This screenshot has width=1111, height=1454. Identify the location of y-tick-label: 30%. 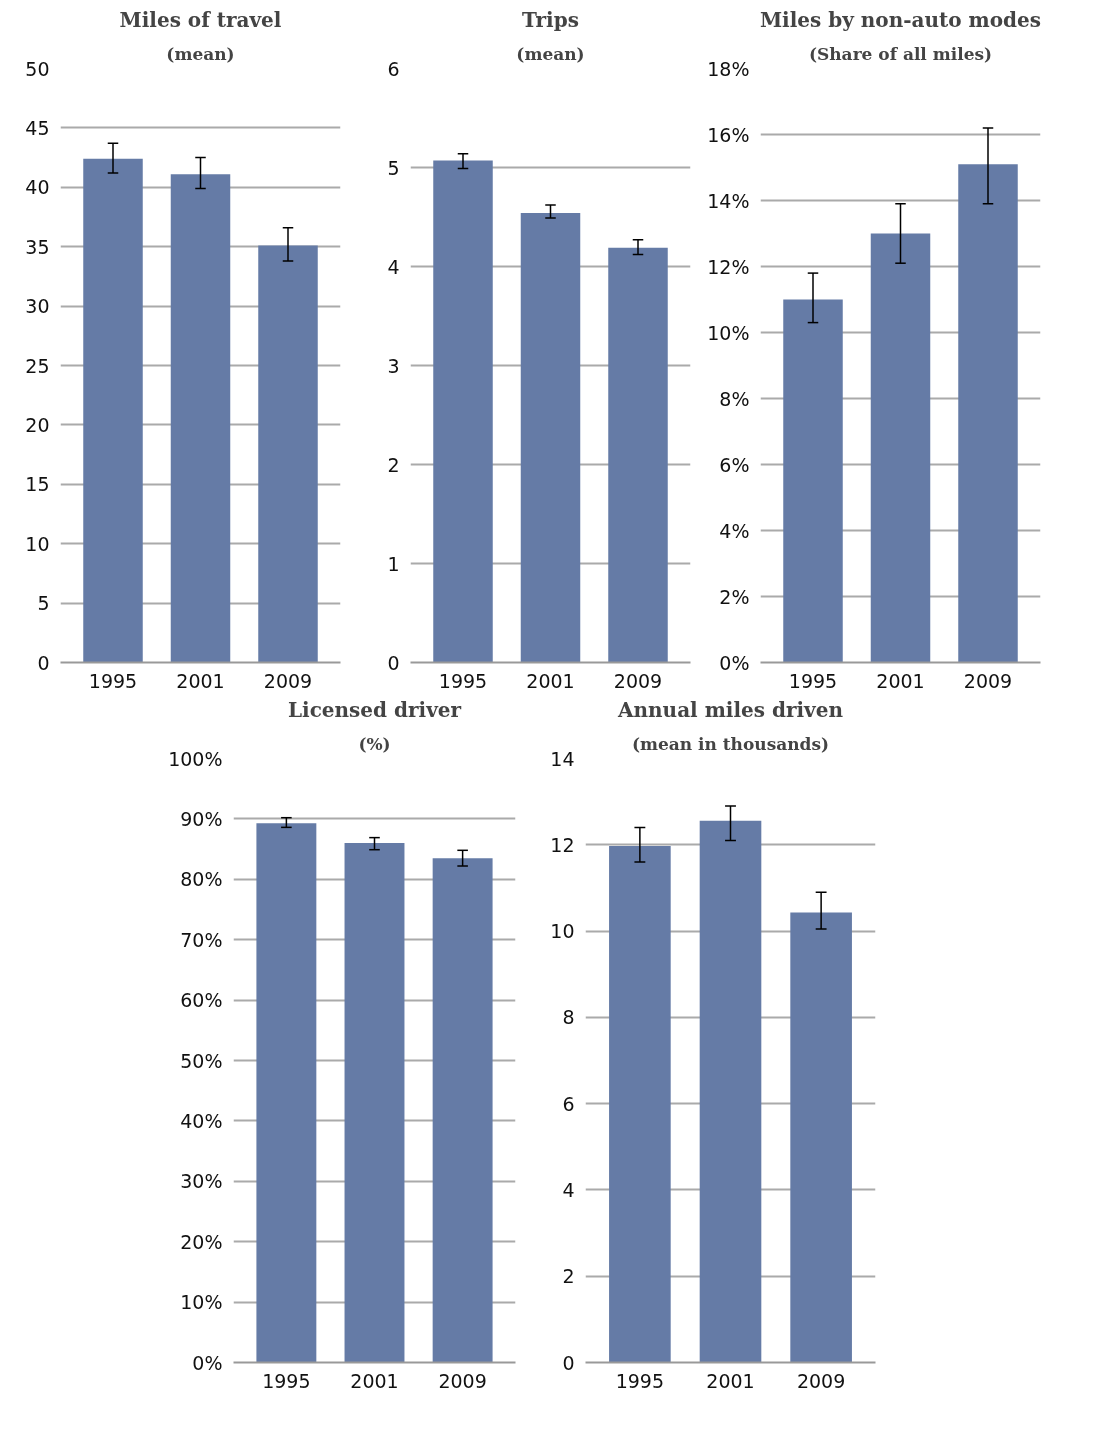
(201, 1181).